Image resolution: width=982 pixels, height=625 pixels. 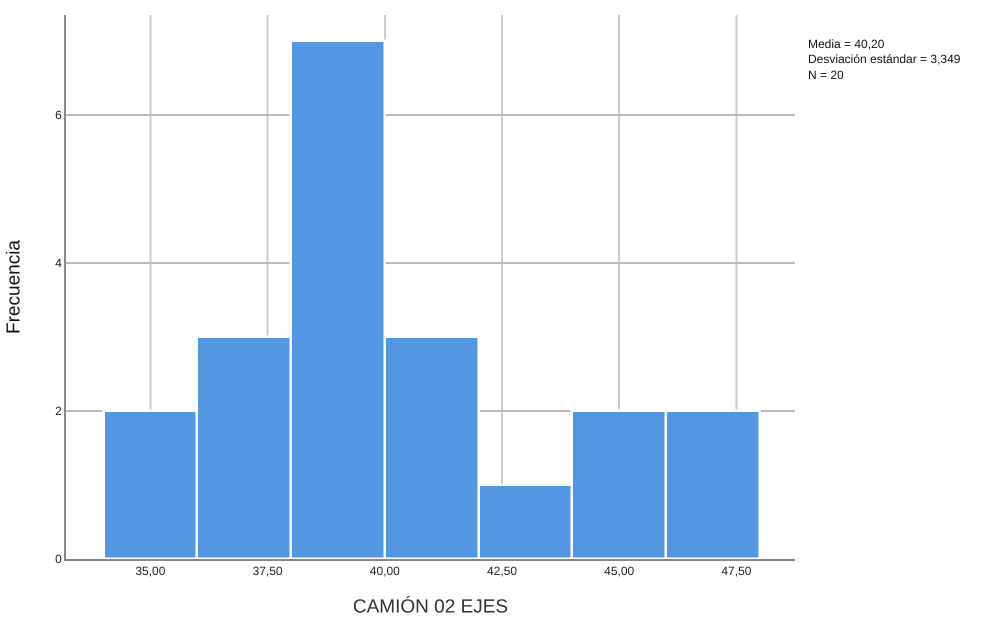 I want to click on x-tick-label: 47,50, so click(x=736, y=571).